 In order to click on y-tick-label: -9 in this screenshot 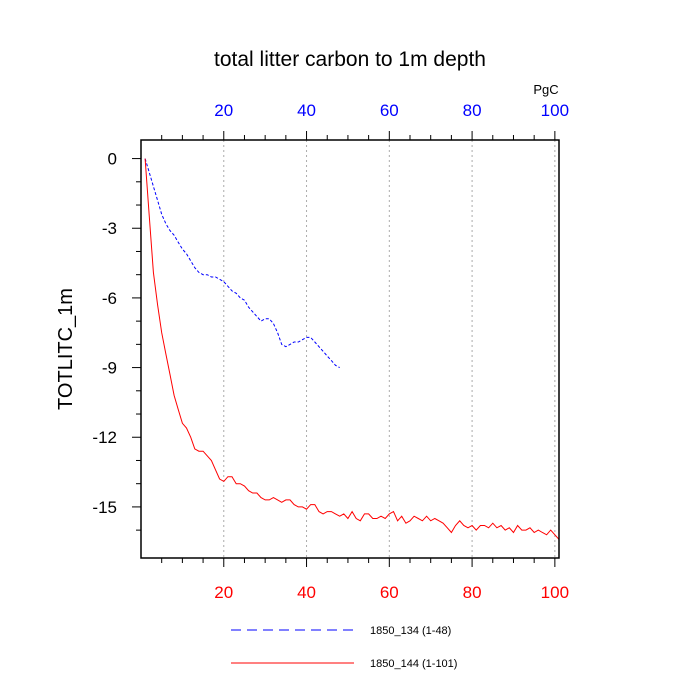, I will do `click(109, 368)`.